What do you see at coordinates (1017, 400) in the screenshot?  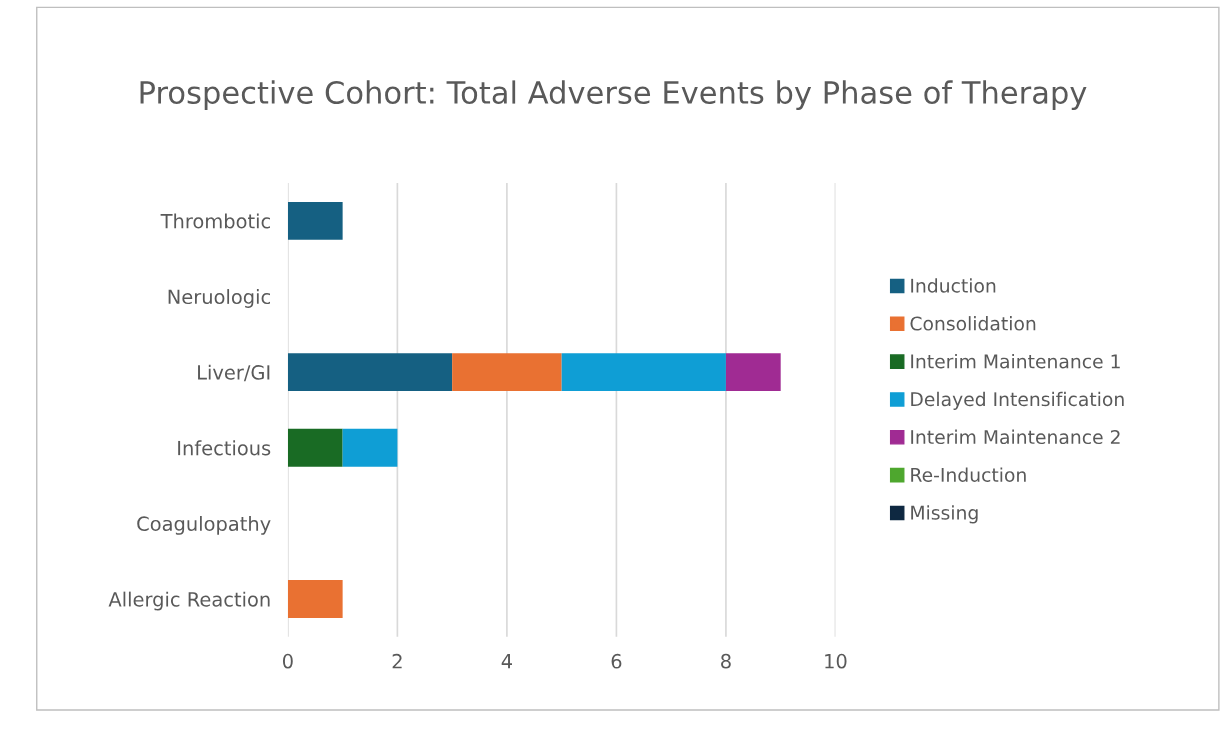 I see `legend-label: Delayed Intensification` at bounding box center [1017, 400].